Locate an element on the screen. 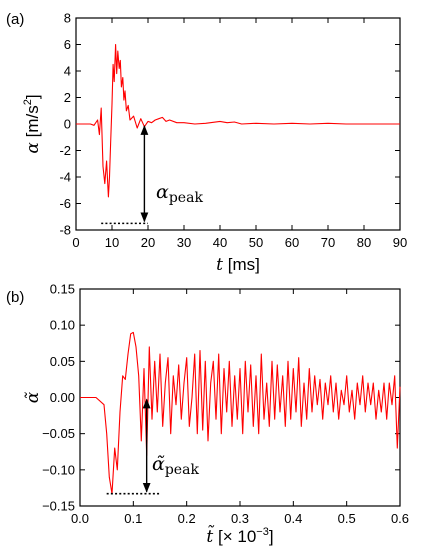 This screenshot has height=552, width=436. y-tick-label: −0.15 is located at coordinates (58, 506).